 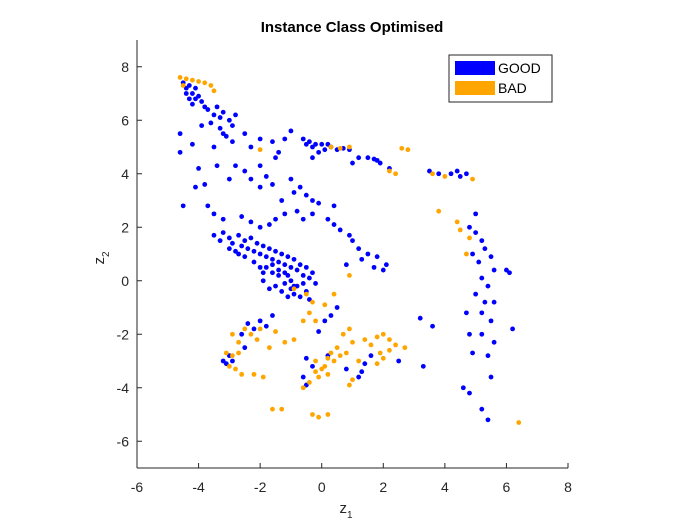 I want to click on x-tick-label: -4, so click(x=198, y=487).